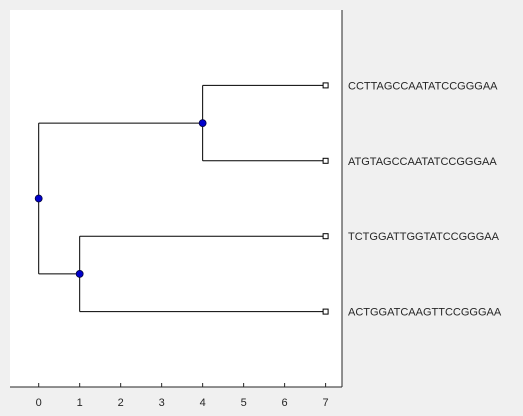 The width and height of the screenshot is (523, 416). Describe the element at coordinates (326, 403) in the screenshot. I see `x-tick-label-7: 7` at that location.